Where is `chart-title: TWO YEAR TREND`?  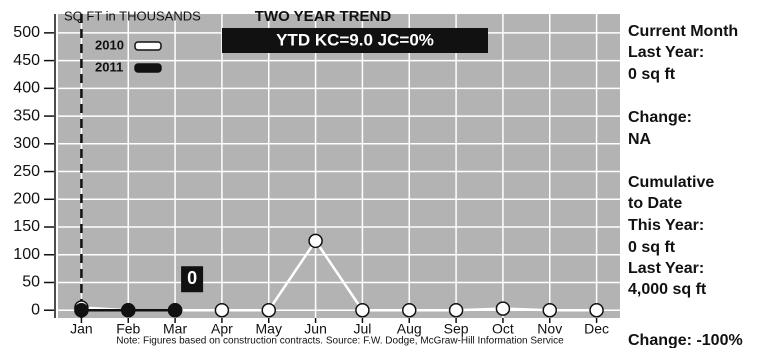
chart-title: TWO YEAR TREND is located at coordinates (323, 16).